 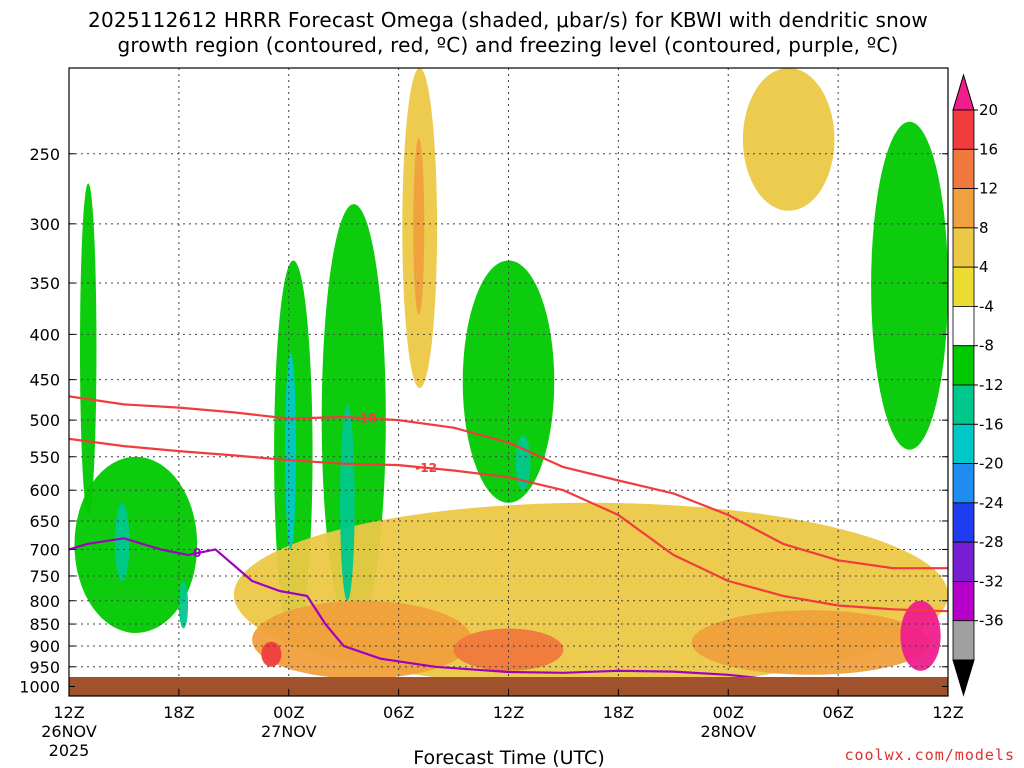 I want to click on colorbar-label: -32, so click(x=991, y=581).